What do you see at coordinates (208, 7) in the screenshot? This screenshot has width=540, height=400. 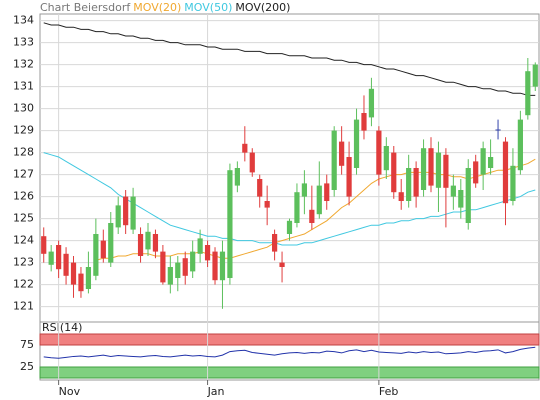 I see `legend-entry: MOV(50)` at bounding box center [208, 7].